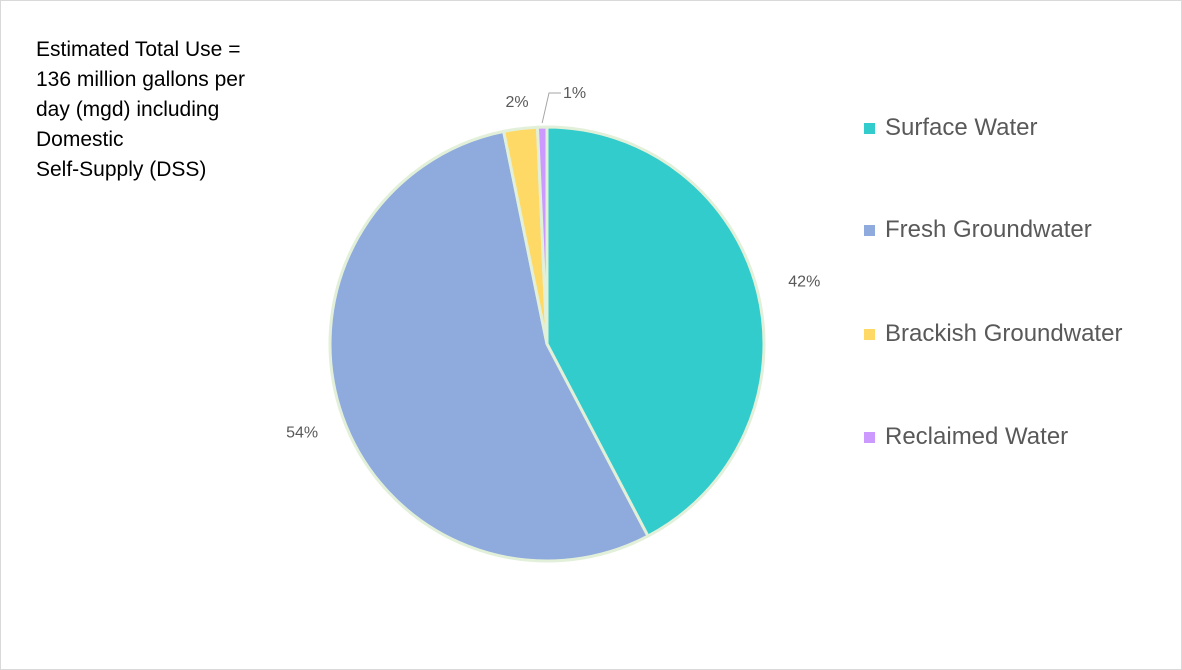 The height and width of the screenshot is (670, 1182). I want to click on legend-item-fresh-groundwater: Fresh Groundwater, so click(978, 230).